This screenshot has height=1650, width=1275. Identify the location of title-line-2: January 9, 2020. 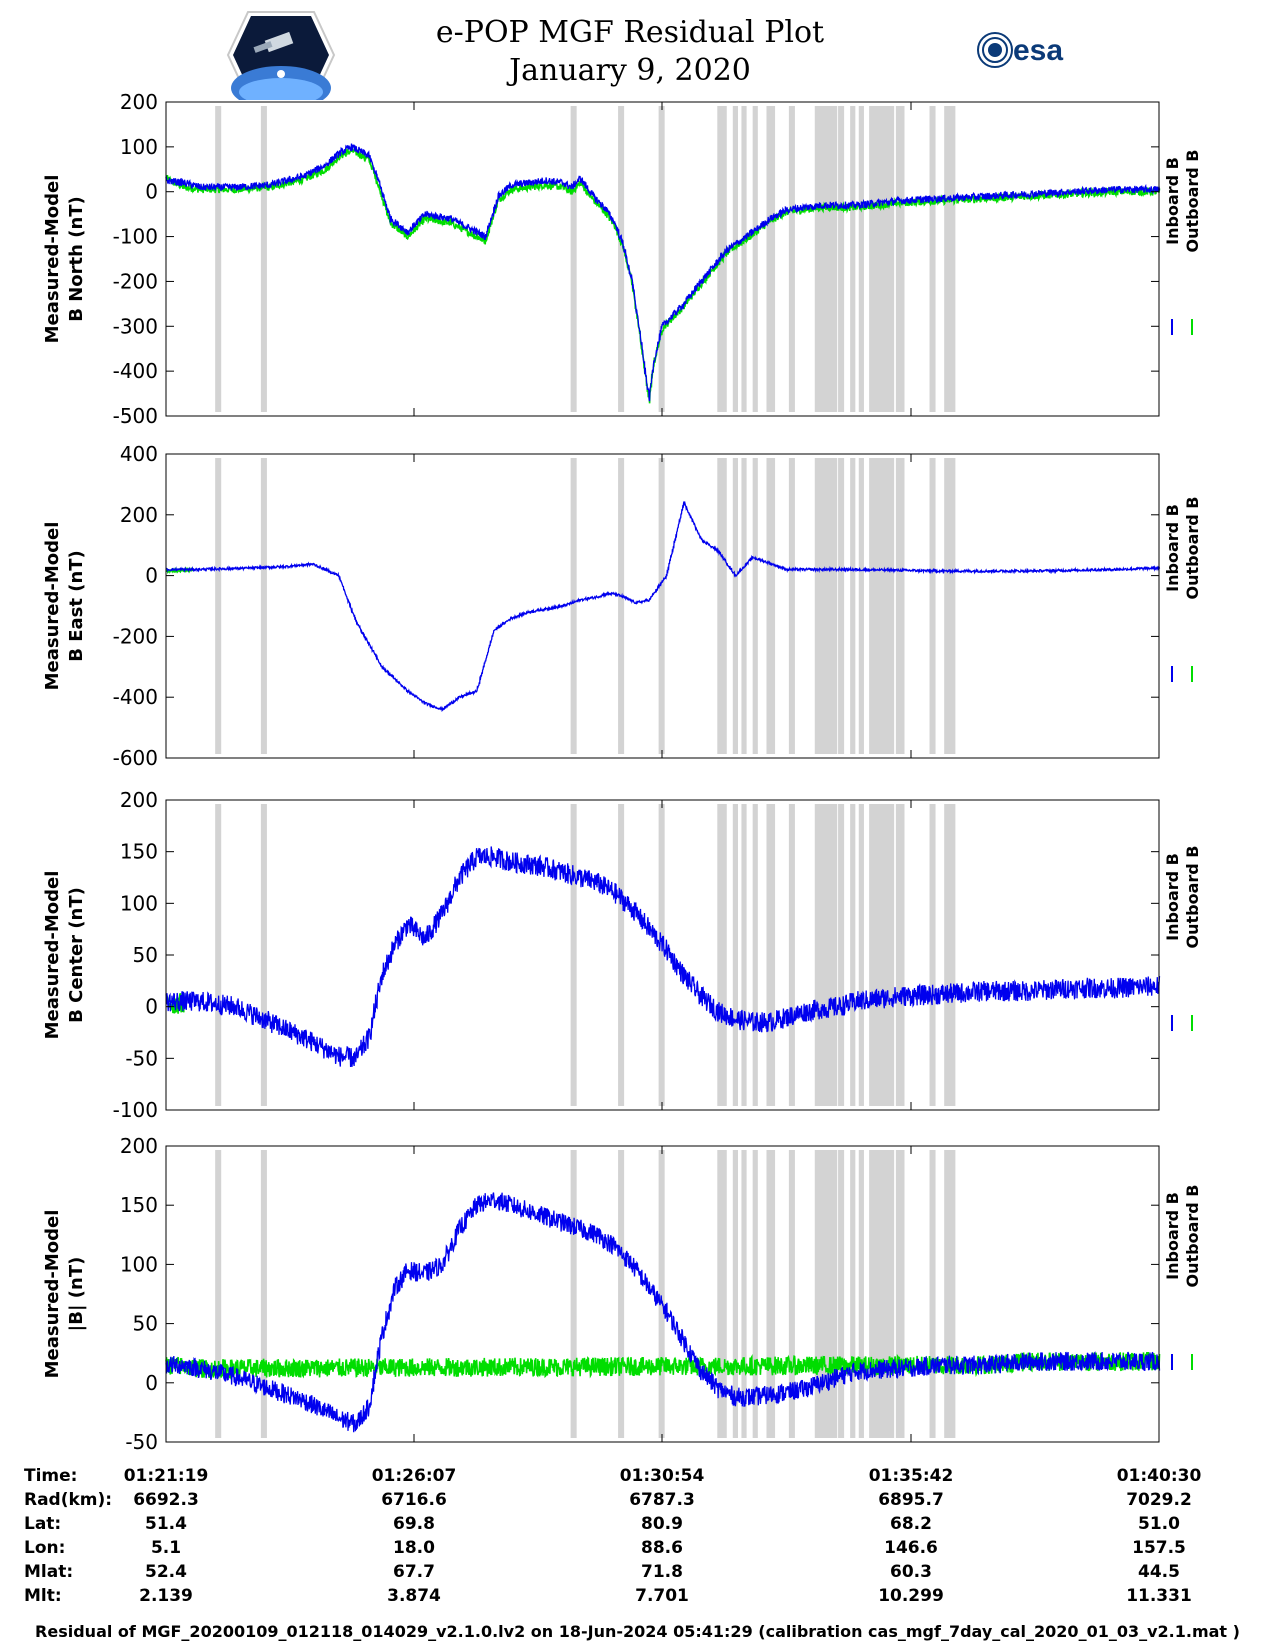
(630, 70).